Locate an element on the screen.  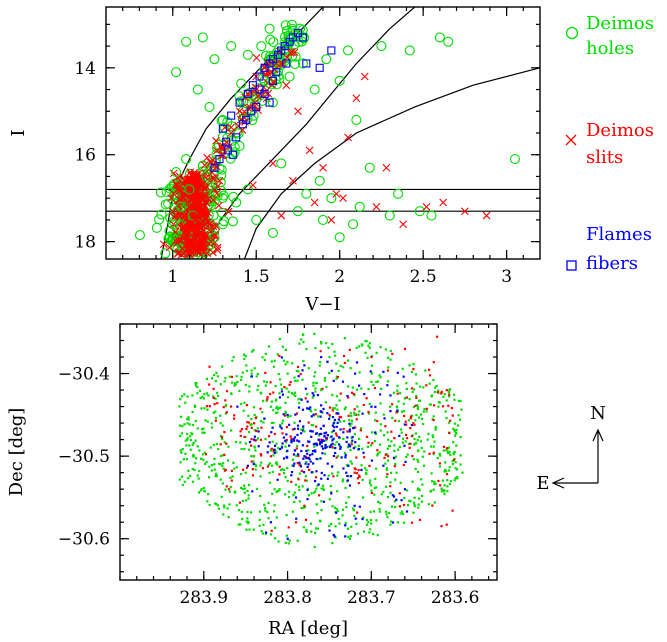
compass-north-label: N is located at coordinates (598, 413).